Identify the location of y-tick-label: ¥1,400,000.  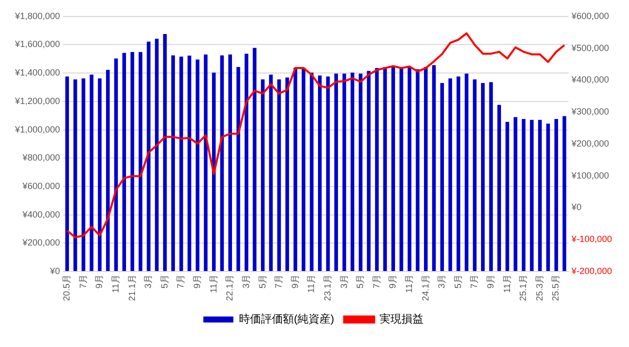
(37, 73).